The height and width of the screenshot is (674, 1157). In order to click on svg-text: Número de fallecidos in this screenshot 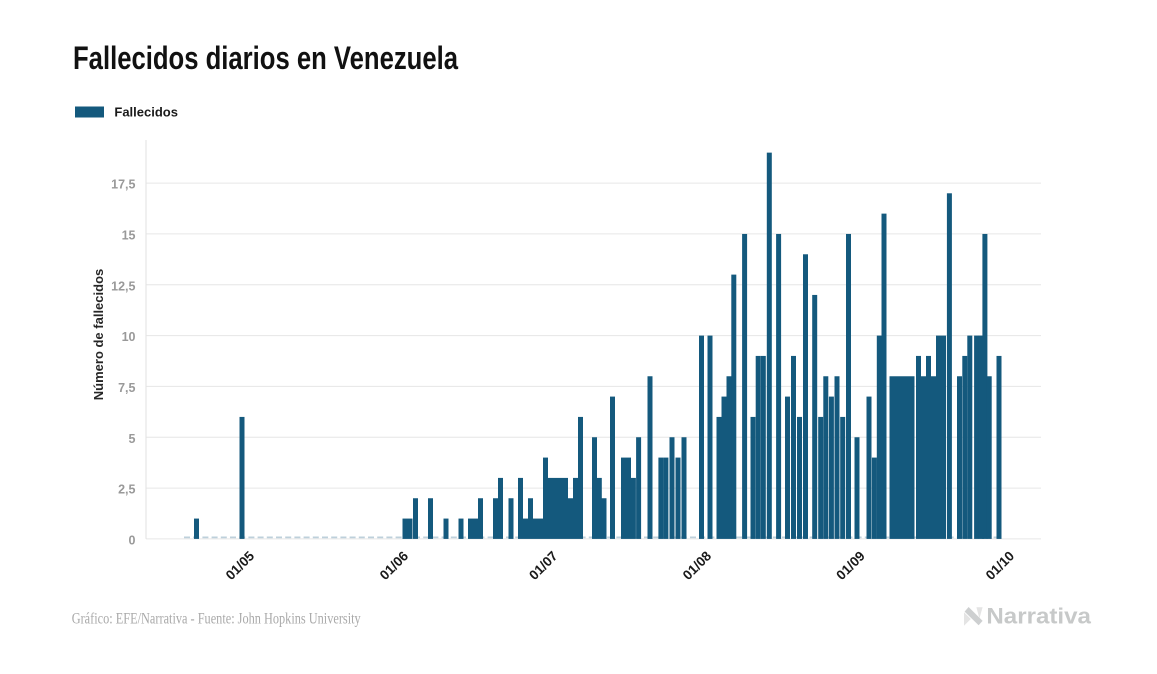, I will do `click(98, 334)`.